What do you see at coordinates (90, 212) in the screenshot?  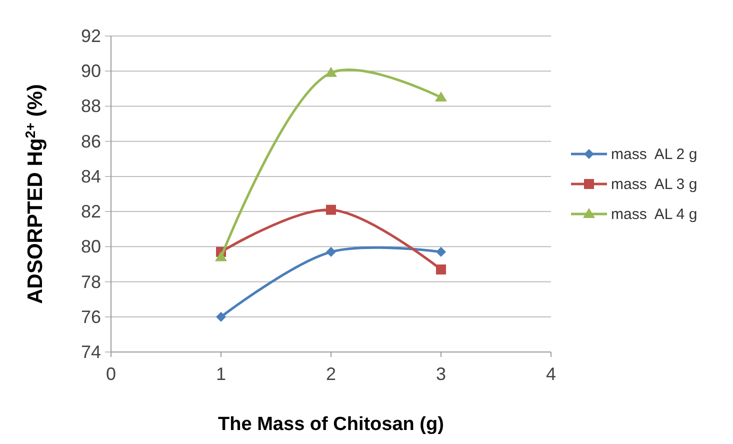 I see `y-tick-label: 82` at bounding box center [90, 212].